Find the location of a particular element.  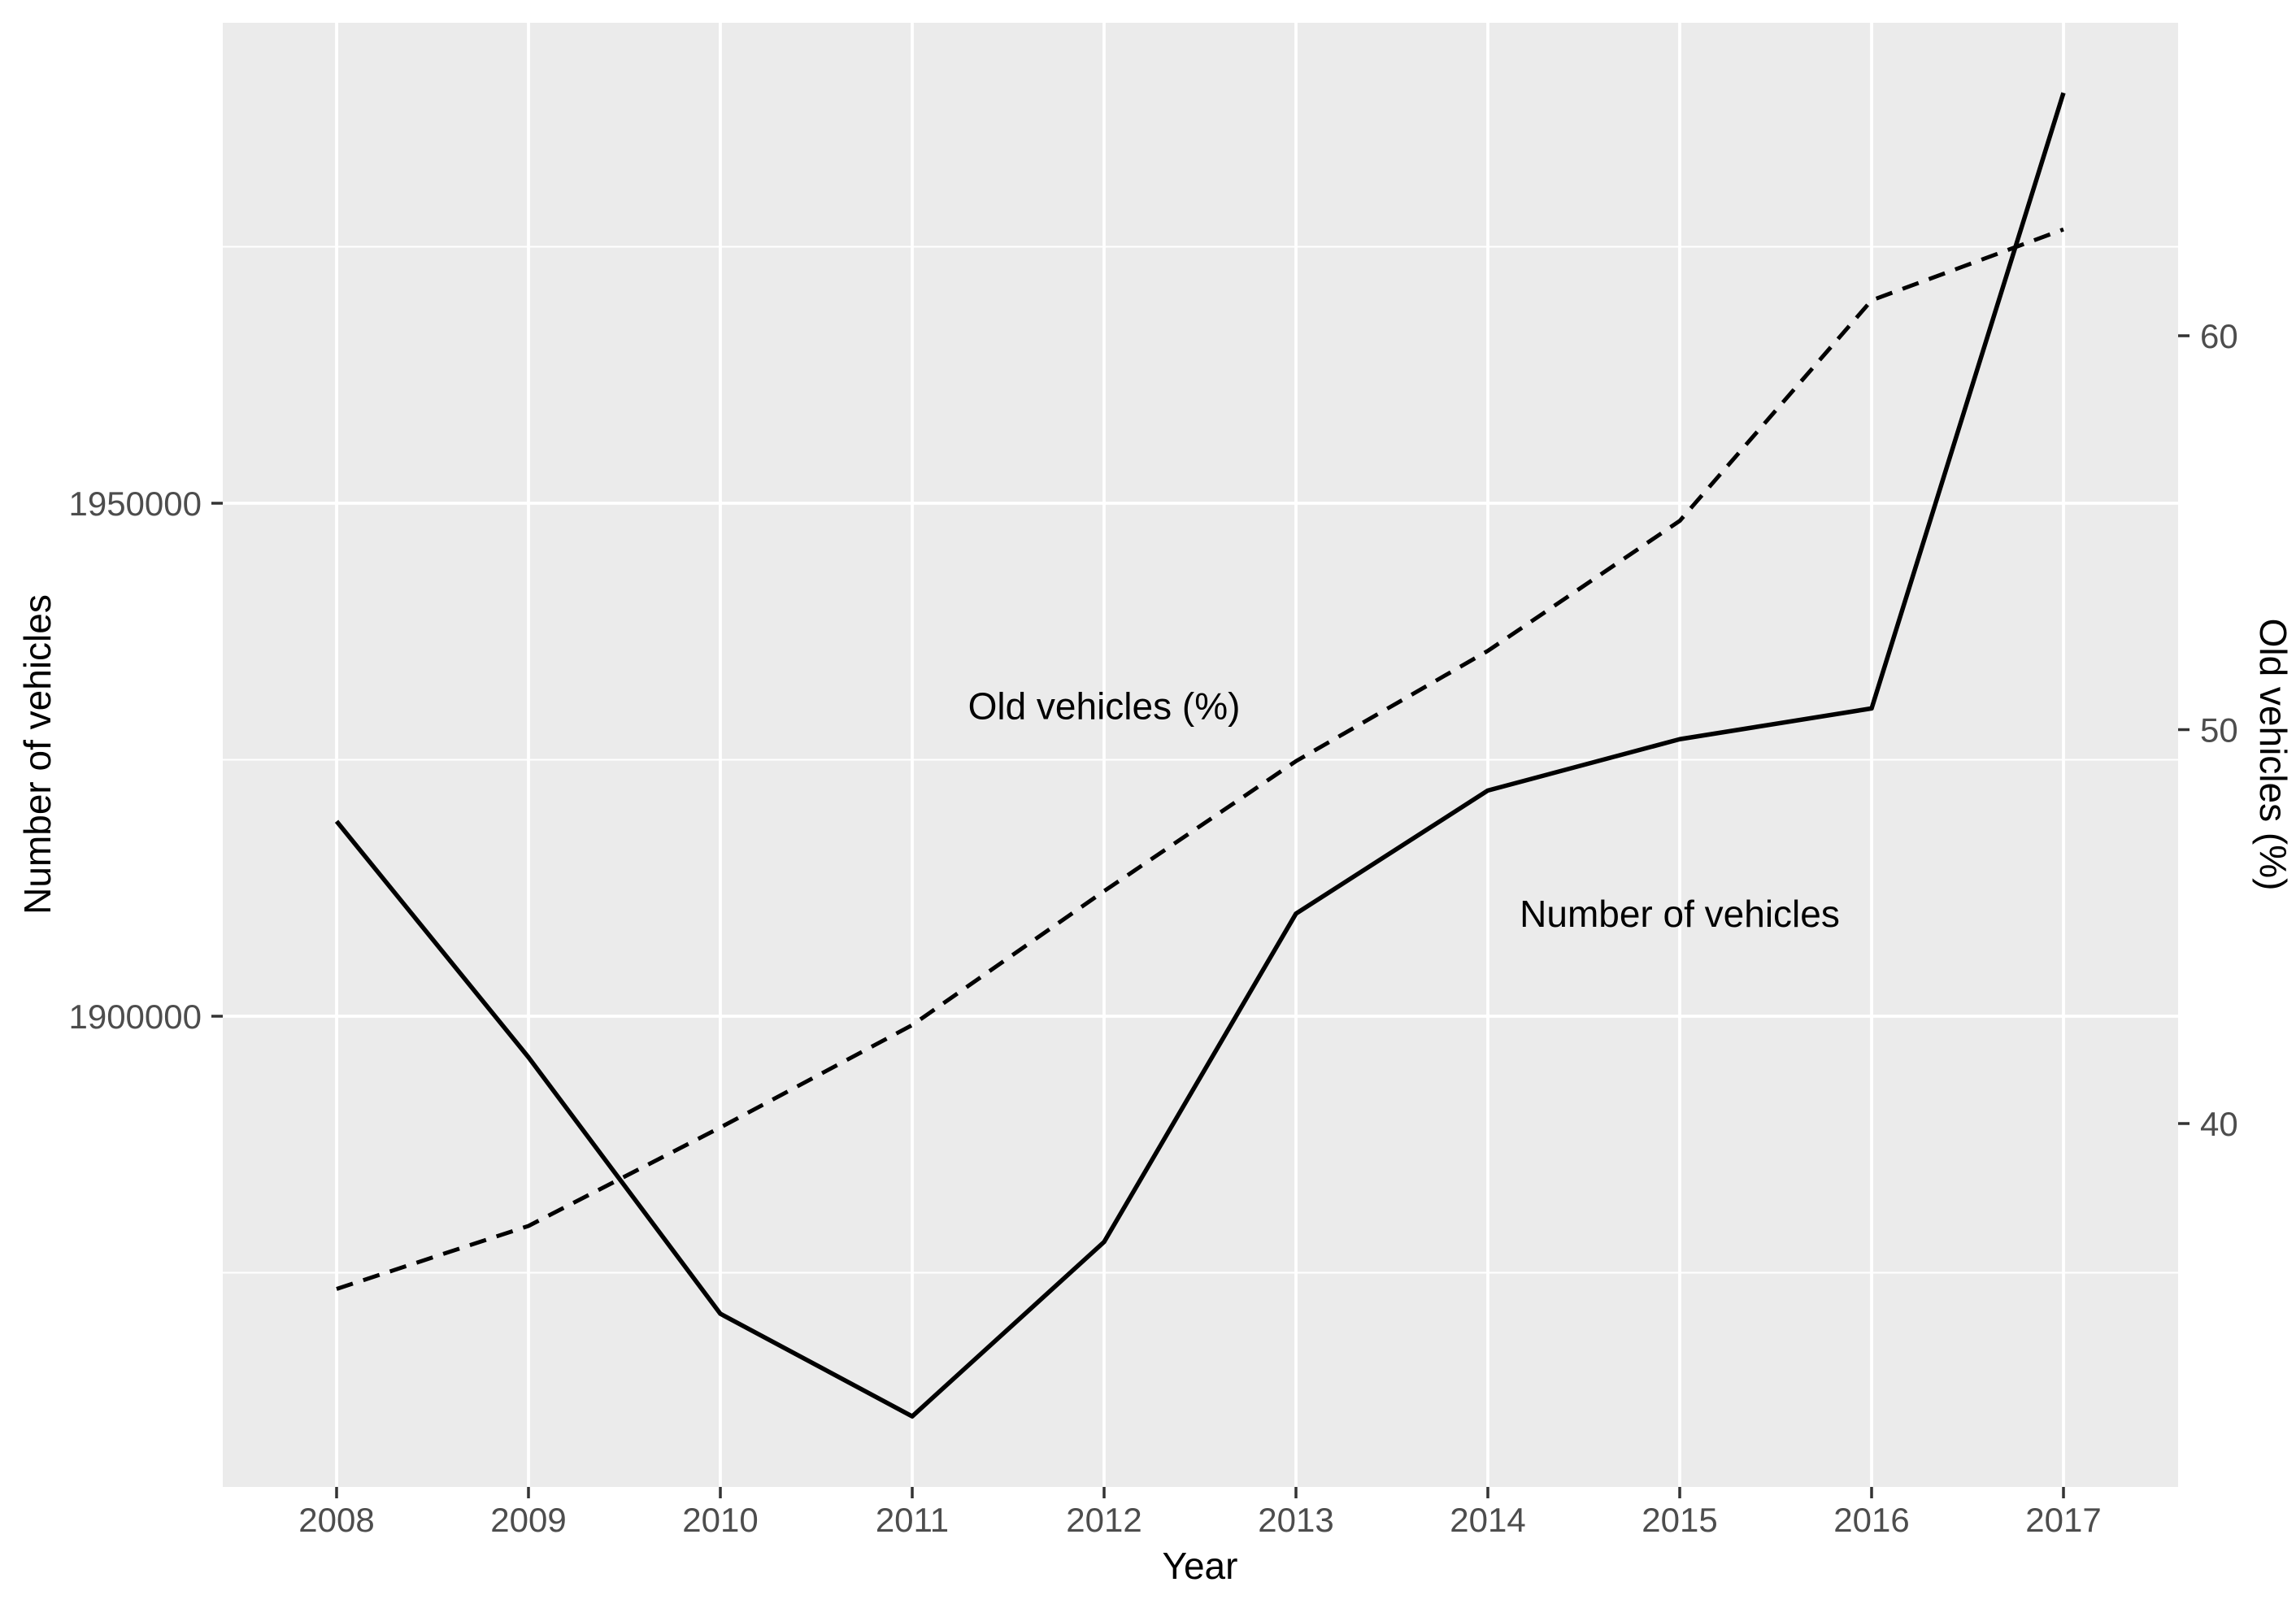

y-tick-label-right-60: 60 is located at coordinates (2219, 336).